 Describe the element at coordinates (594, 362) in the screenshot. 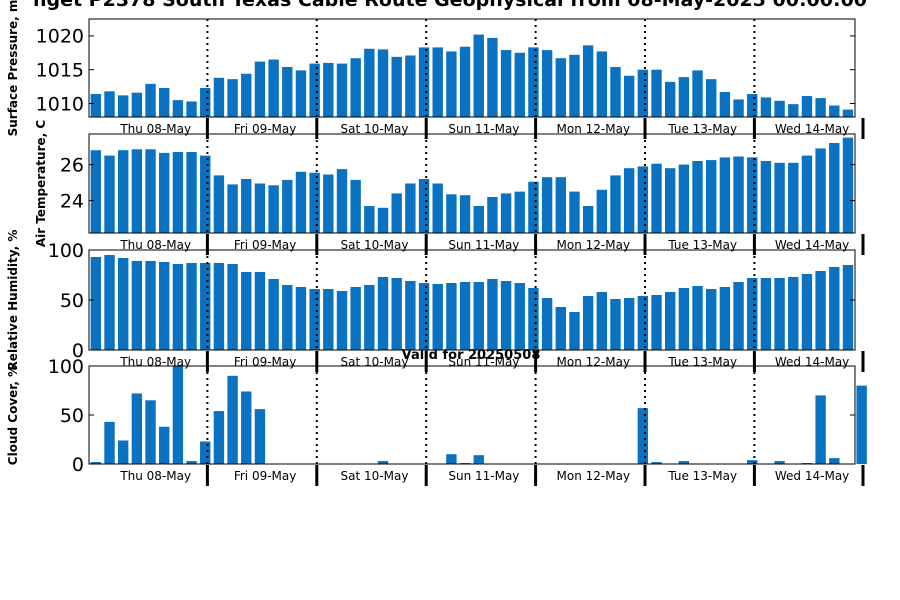

I see `relative-humidity-day-label: Mon 12-May` at that location.